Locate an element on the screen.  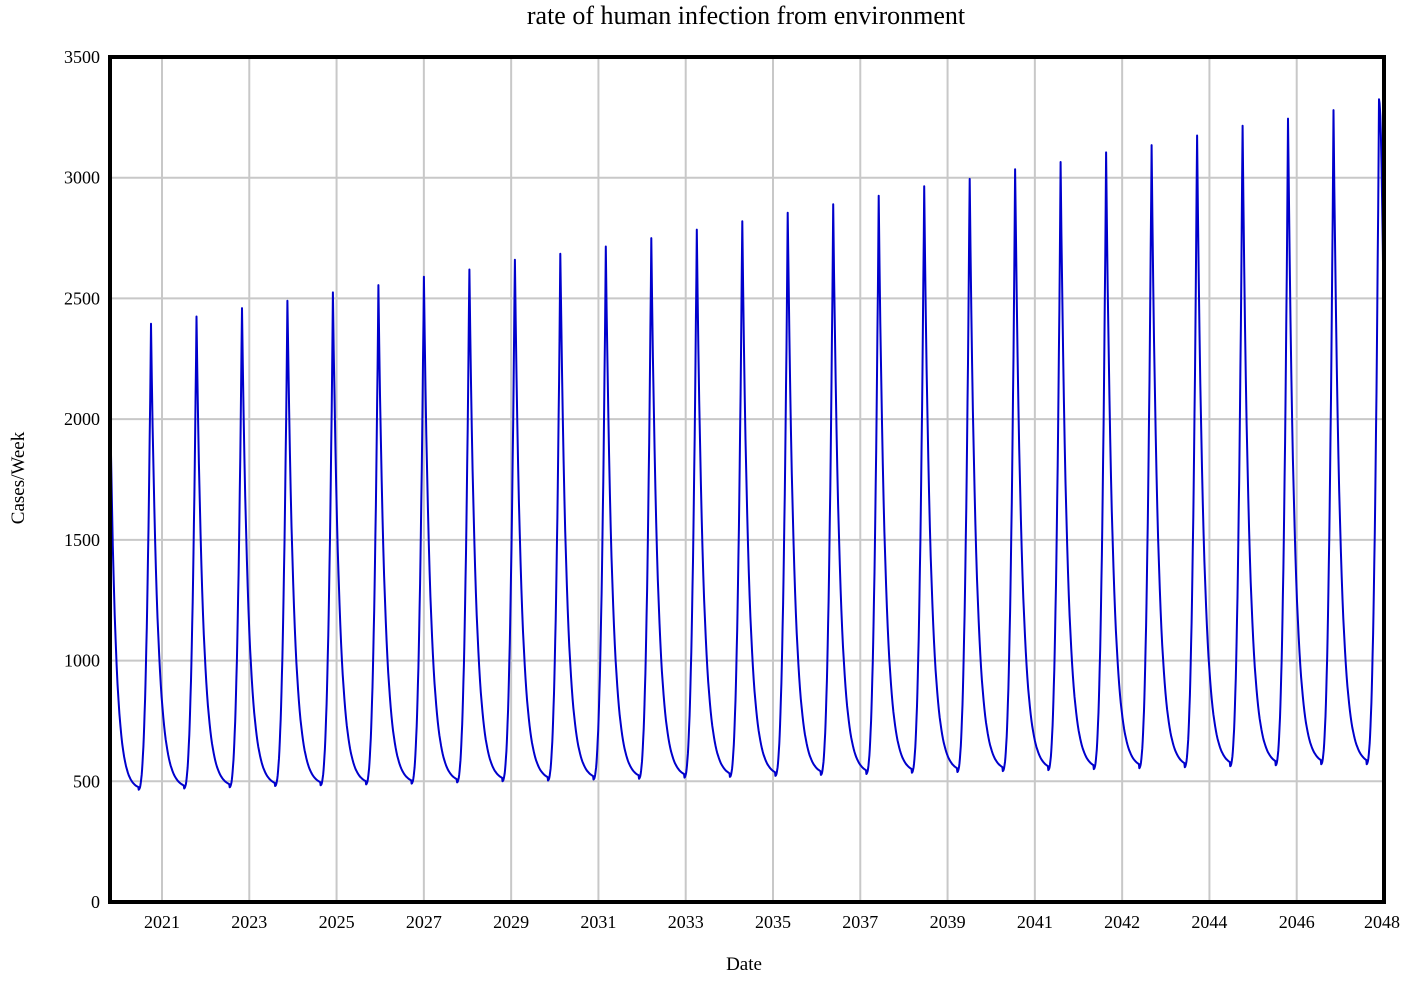
y-tick-label: 3500 is located at coordinates (82, 57).